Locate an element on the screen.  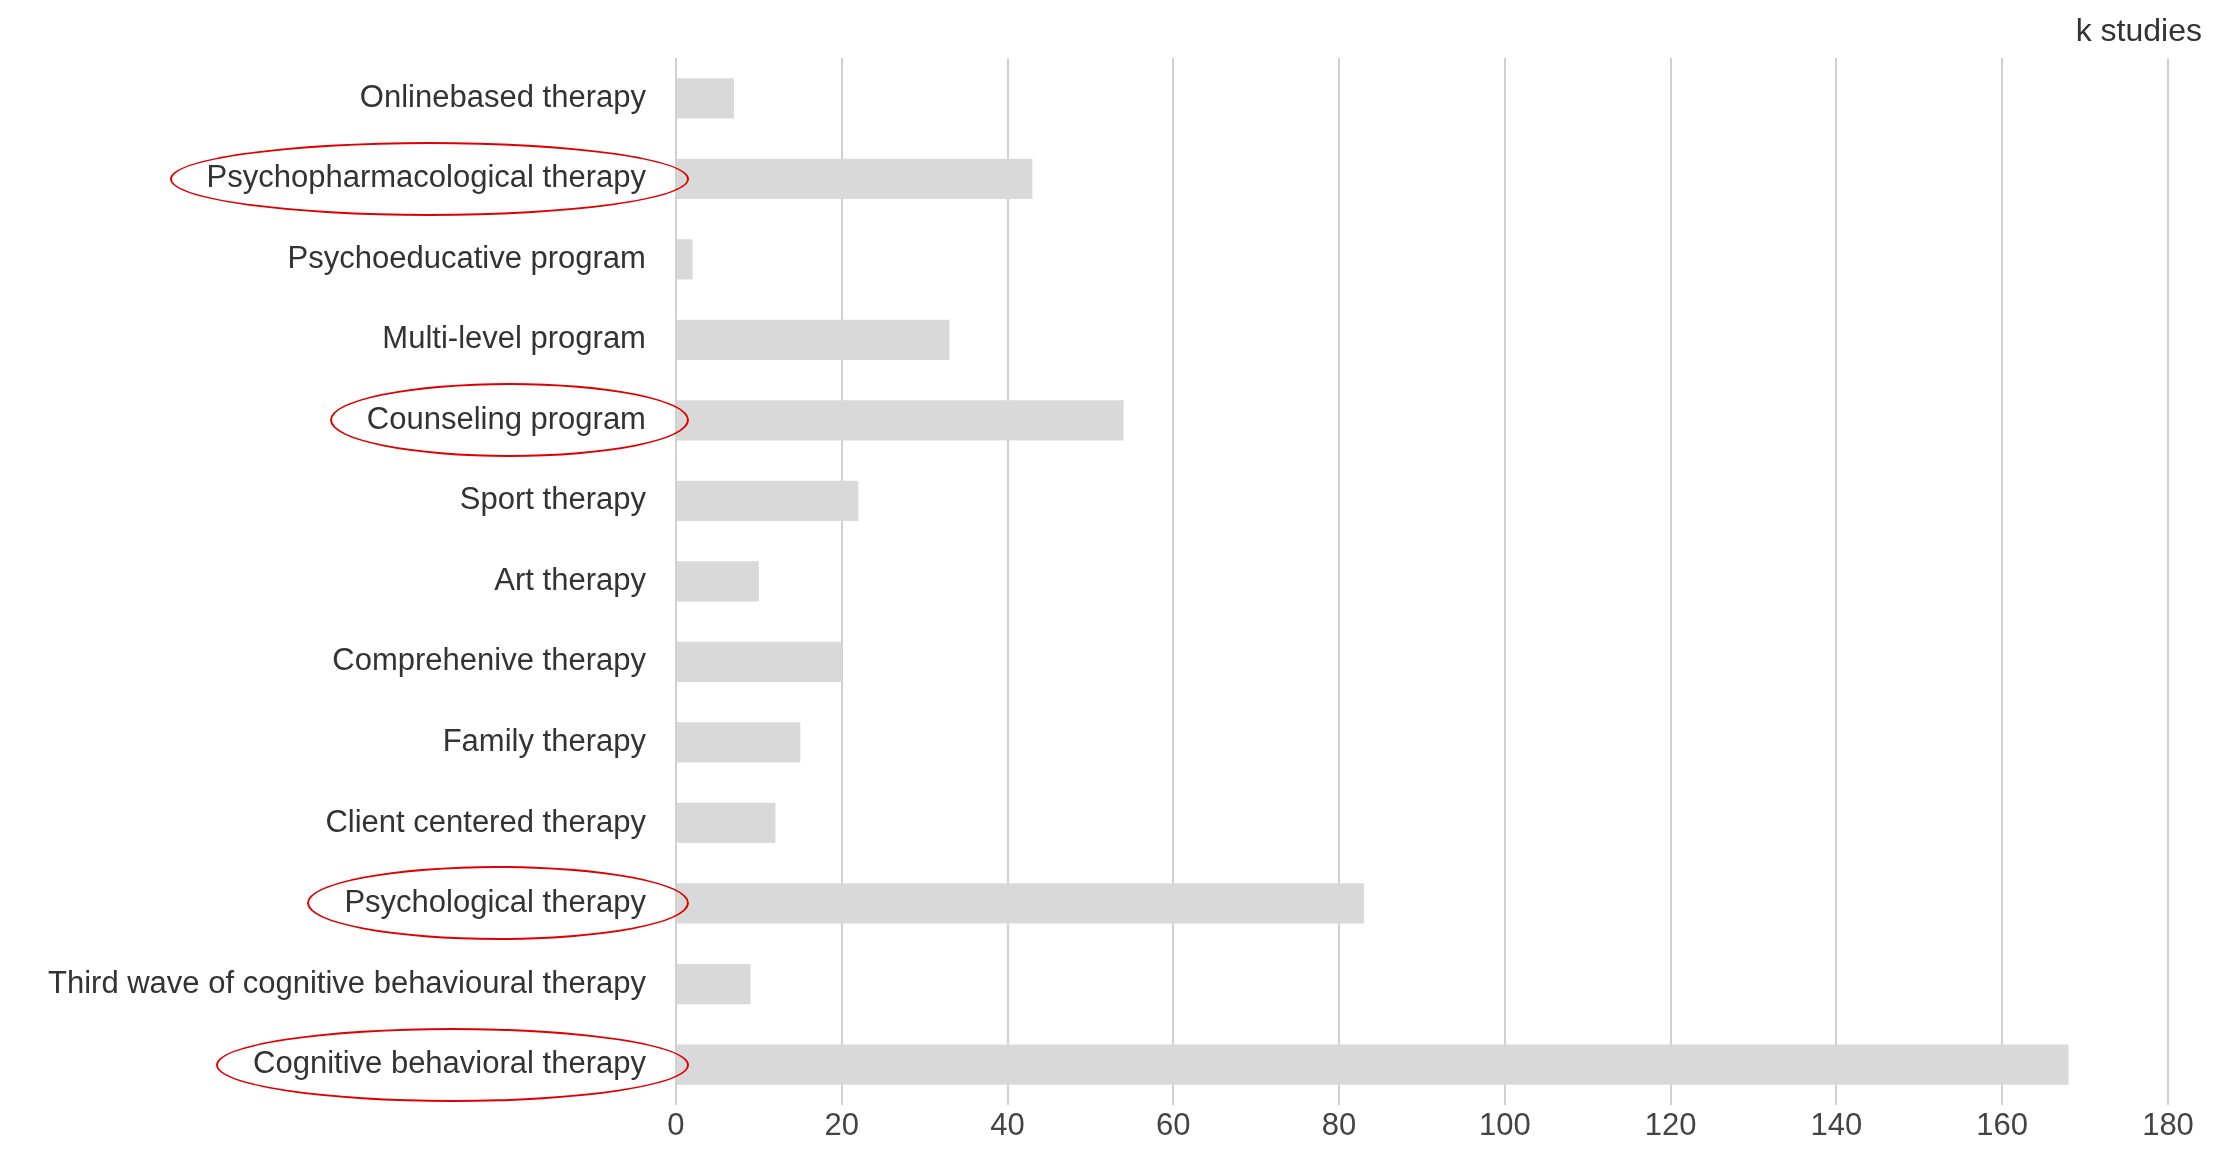
y-tick-label: Client centered therapy is located at coordinates (486, 821).